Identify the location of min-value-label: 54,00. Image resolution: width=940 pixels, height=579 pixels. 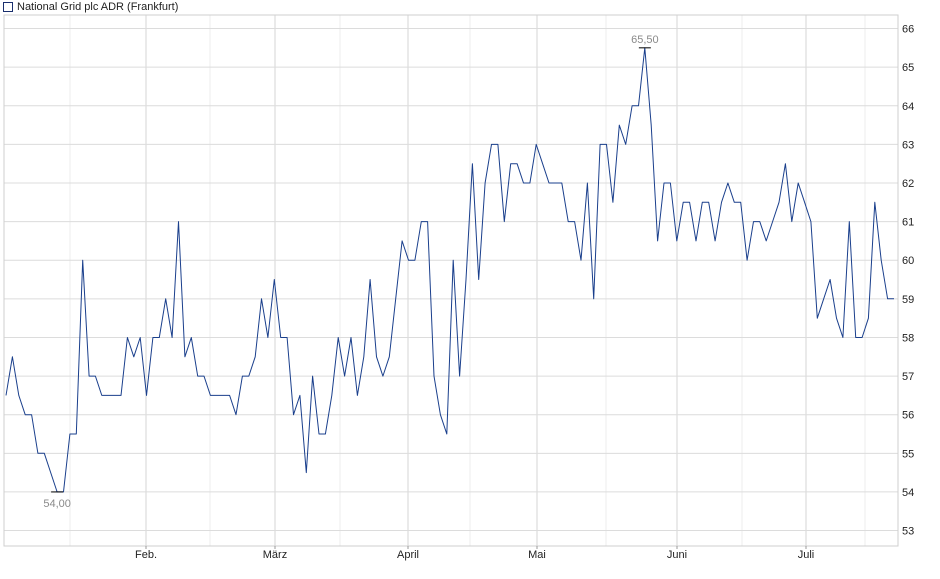
(57, 504).